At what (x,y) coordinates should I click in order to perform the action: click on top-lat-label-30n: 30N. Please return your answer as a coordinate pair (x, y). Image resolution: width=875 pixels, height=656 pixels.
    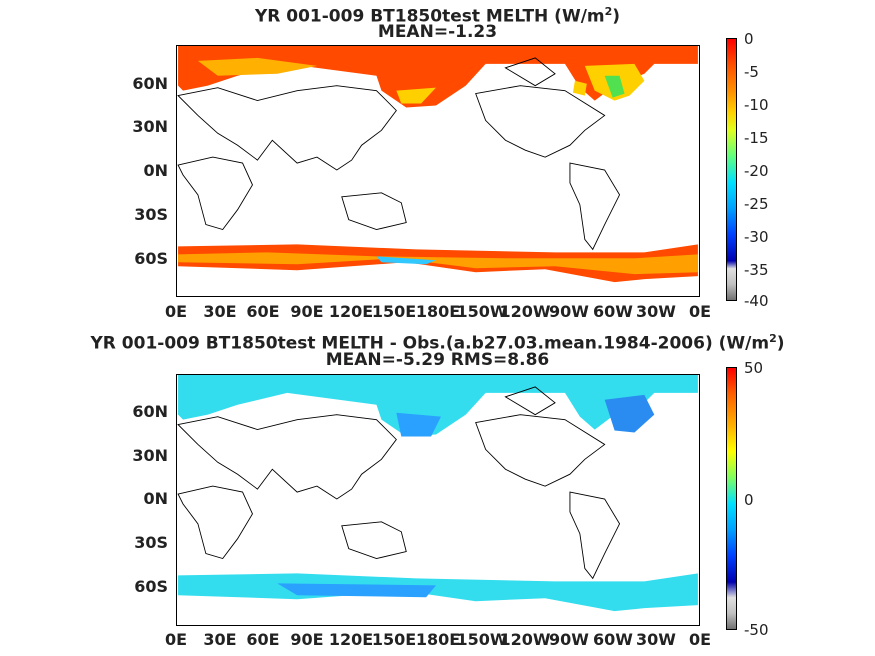
    Looking at the image, I should click on (150, 126).